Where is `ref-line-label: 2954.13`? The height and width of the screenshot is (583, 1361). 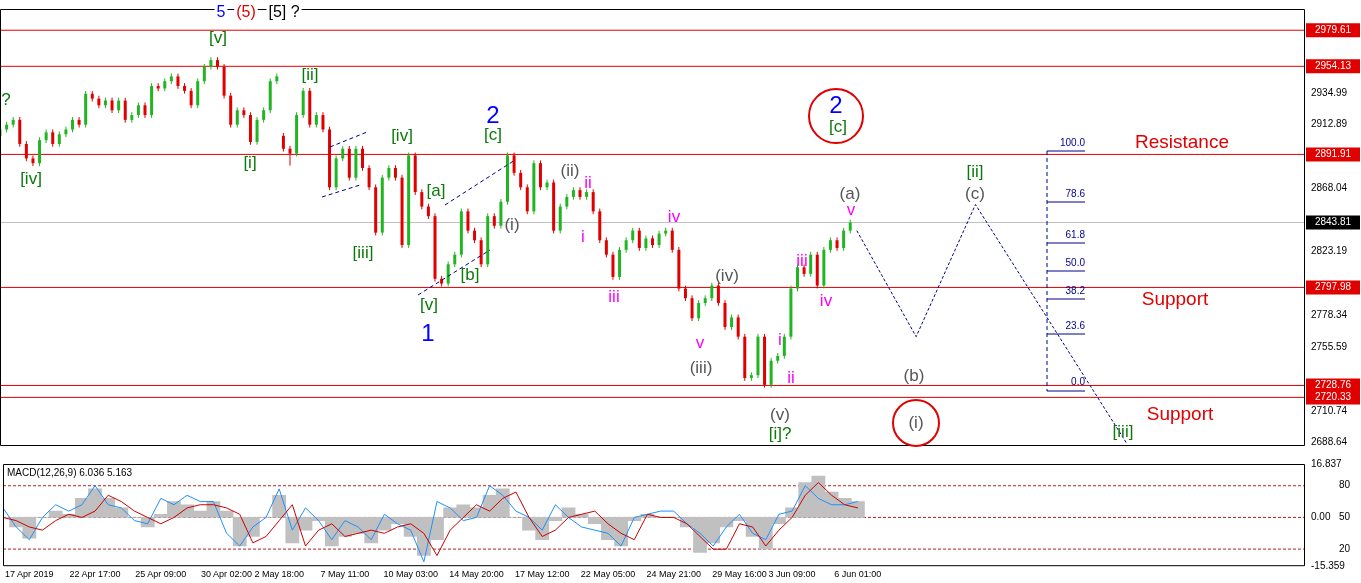 ref-line-label: 2954.13 is located at coordinates (1333, 66).